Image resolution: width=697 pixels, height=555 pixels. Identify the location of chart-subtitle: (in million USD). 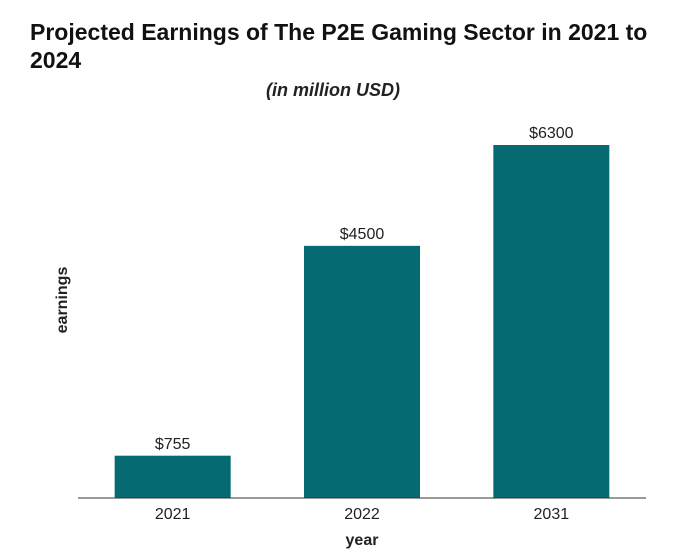
(333, 90).